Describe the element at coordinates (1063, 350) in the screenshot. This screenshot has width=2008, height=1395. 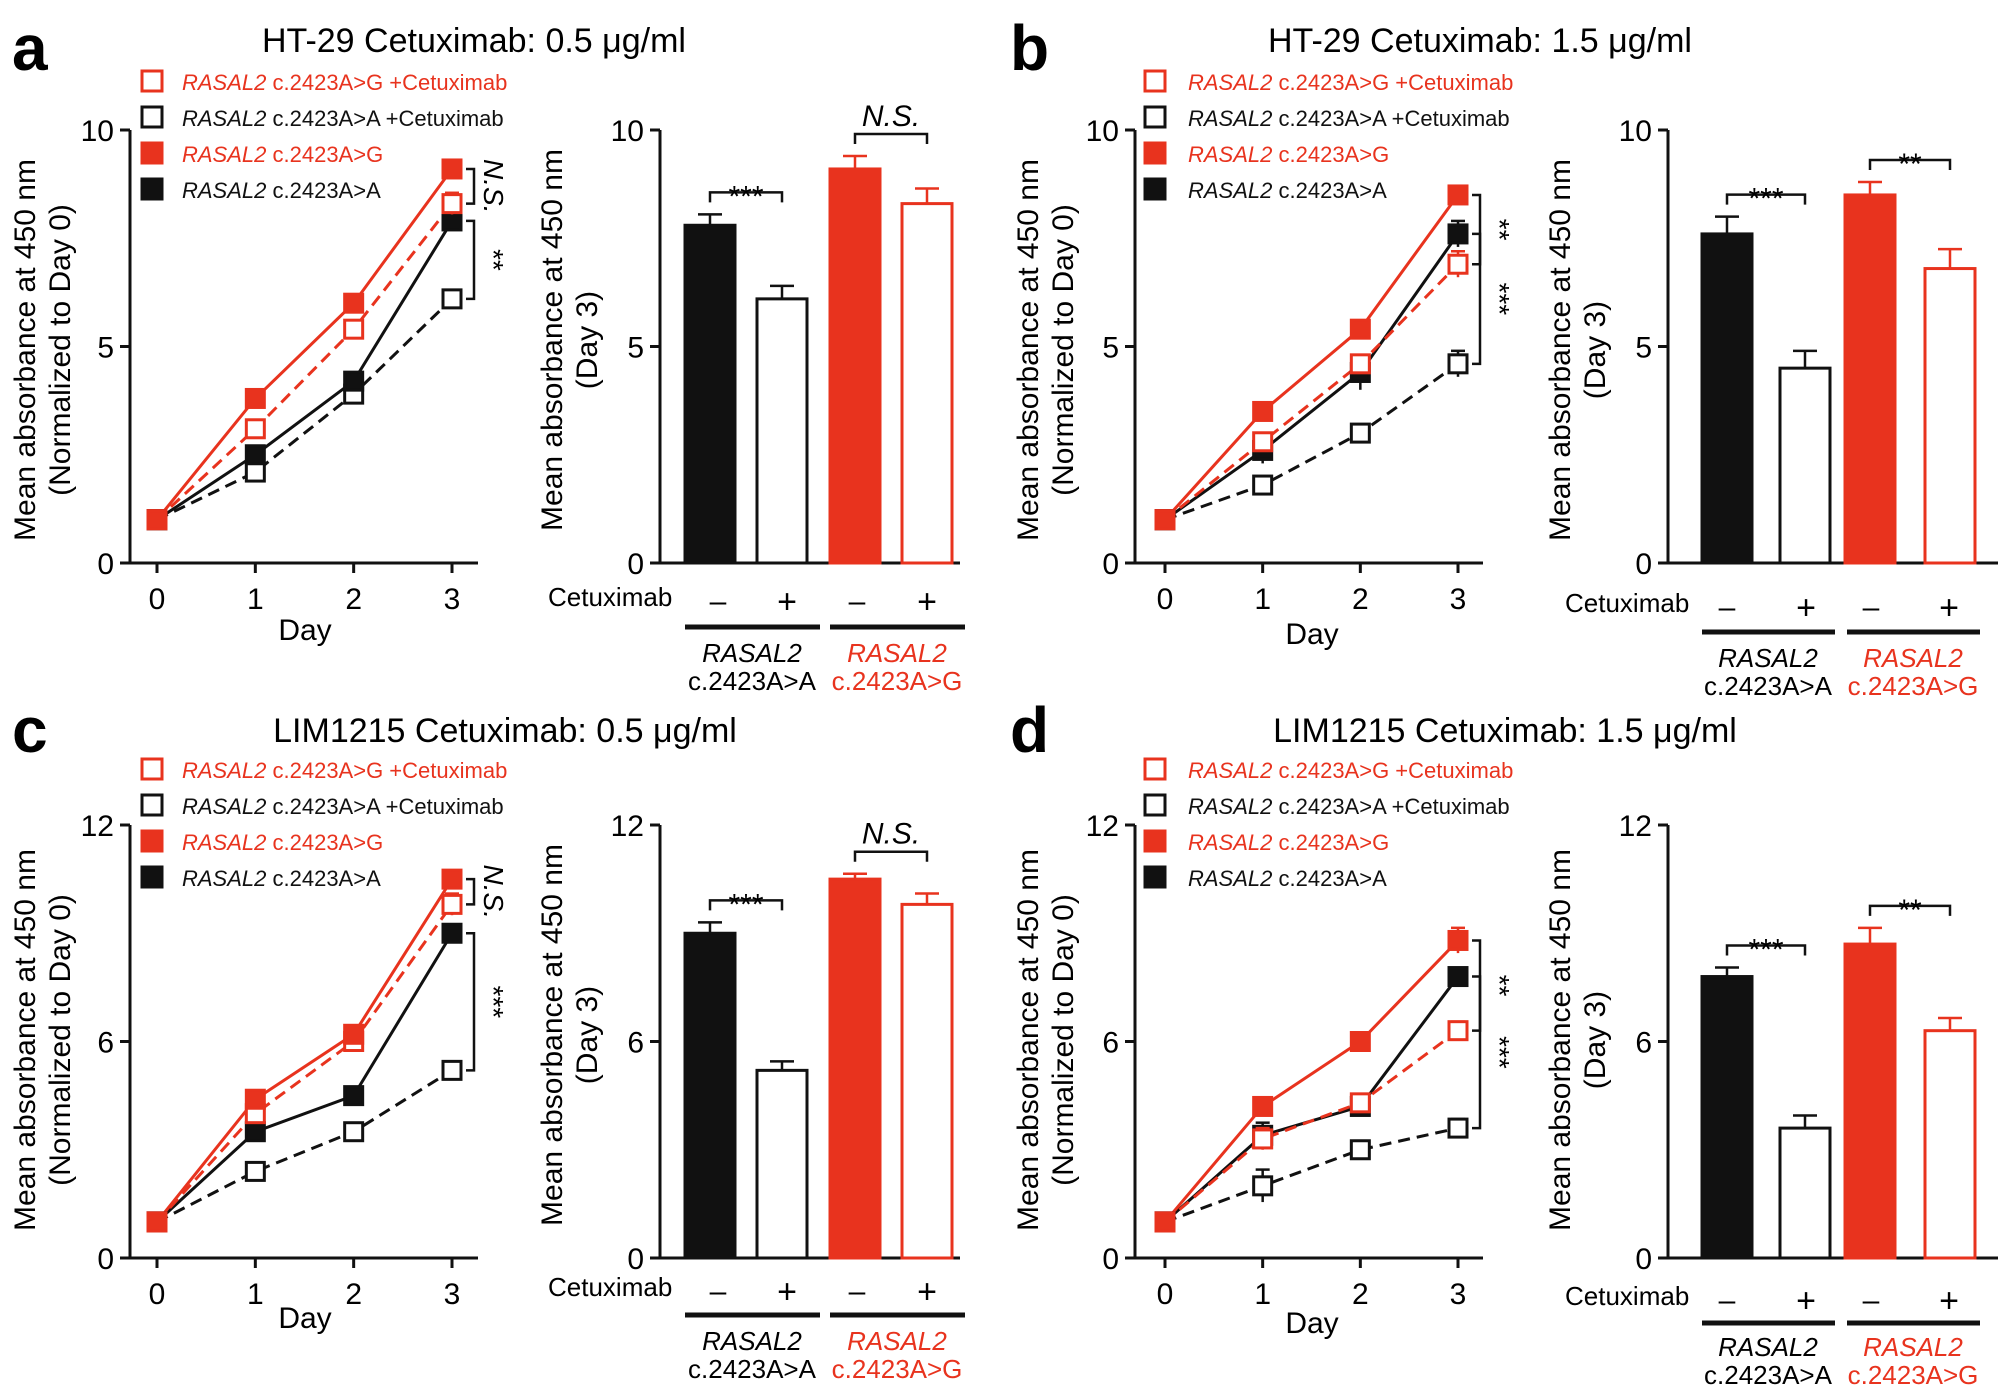
I see `line-b-ylabel2: (Normalized to Day 0)` at that location.